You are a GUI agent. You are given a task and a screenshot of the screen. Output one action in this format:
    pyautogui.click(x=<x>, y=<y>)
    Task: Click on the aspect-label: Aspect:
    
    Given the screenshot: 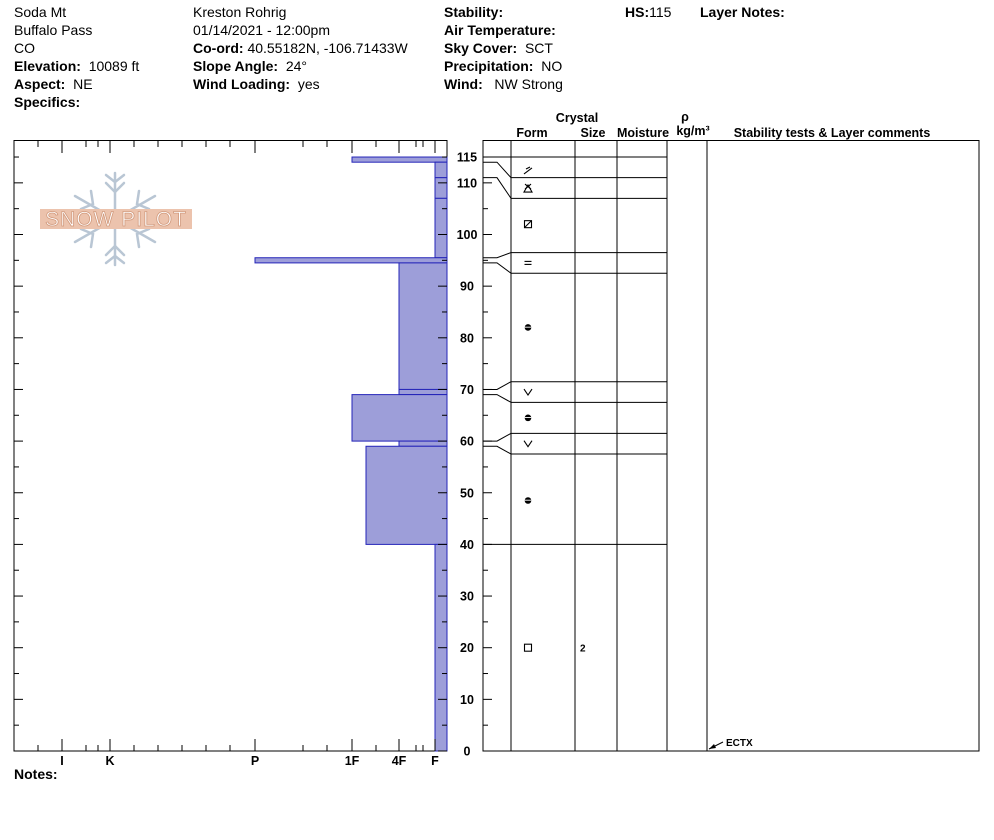 What is the action you would take?
    pyautogui.click(x=40, y=84)
    